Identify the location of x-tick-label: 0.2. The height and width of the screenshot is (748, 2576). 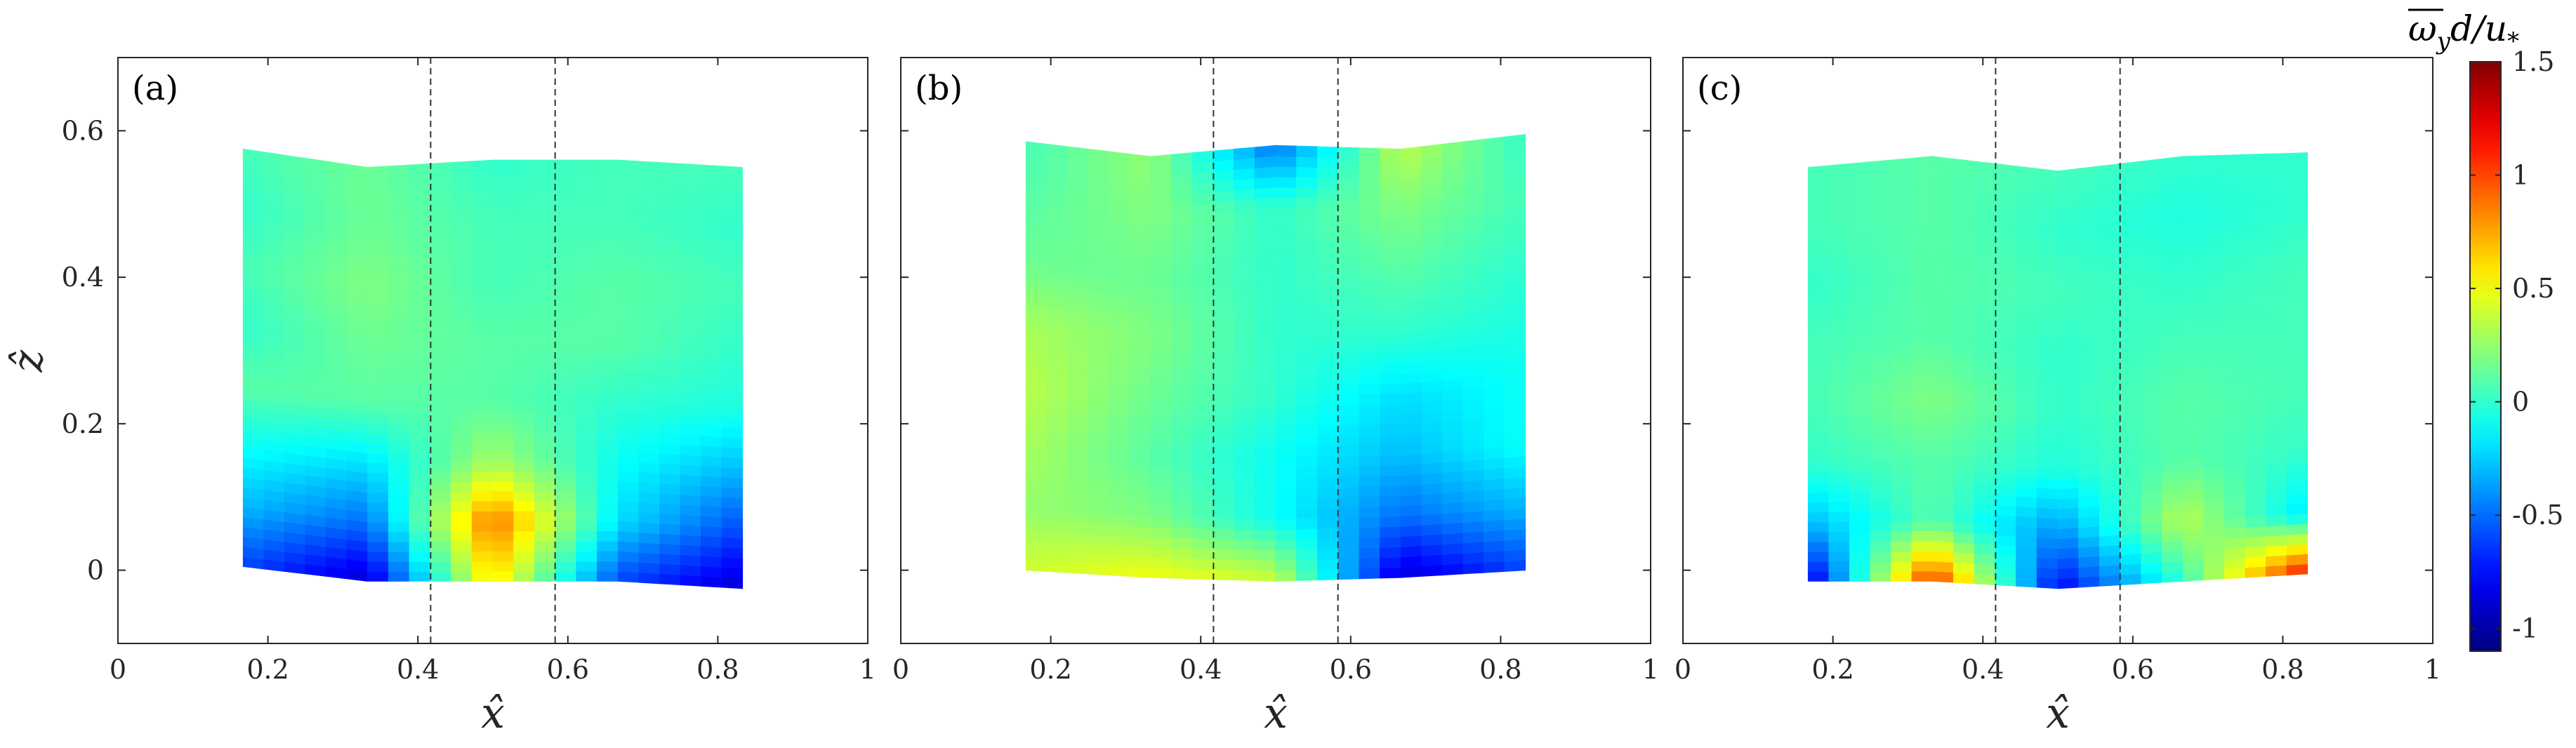
(267, 669).